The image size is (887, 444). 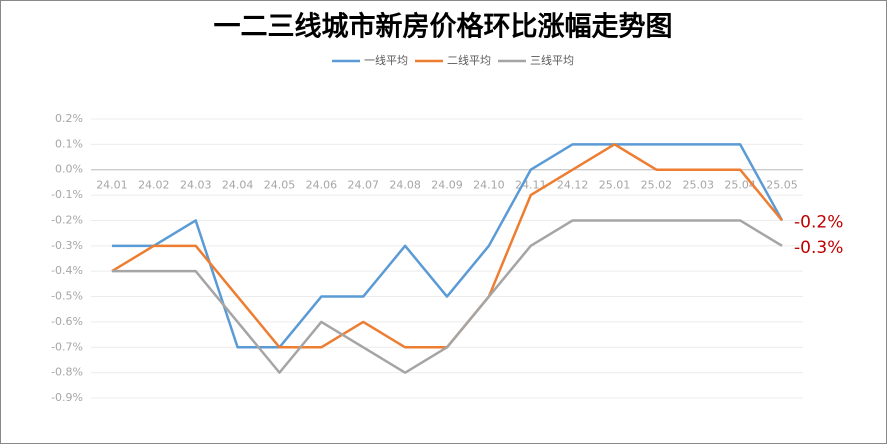 What do you see at coordinates (67, 372) in the screenshot?
I see `y-tick-label: -0.8%` at bounding box center [67, 372].